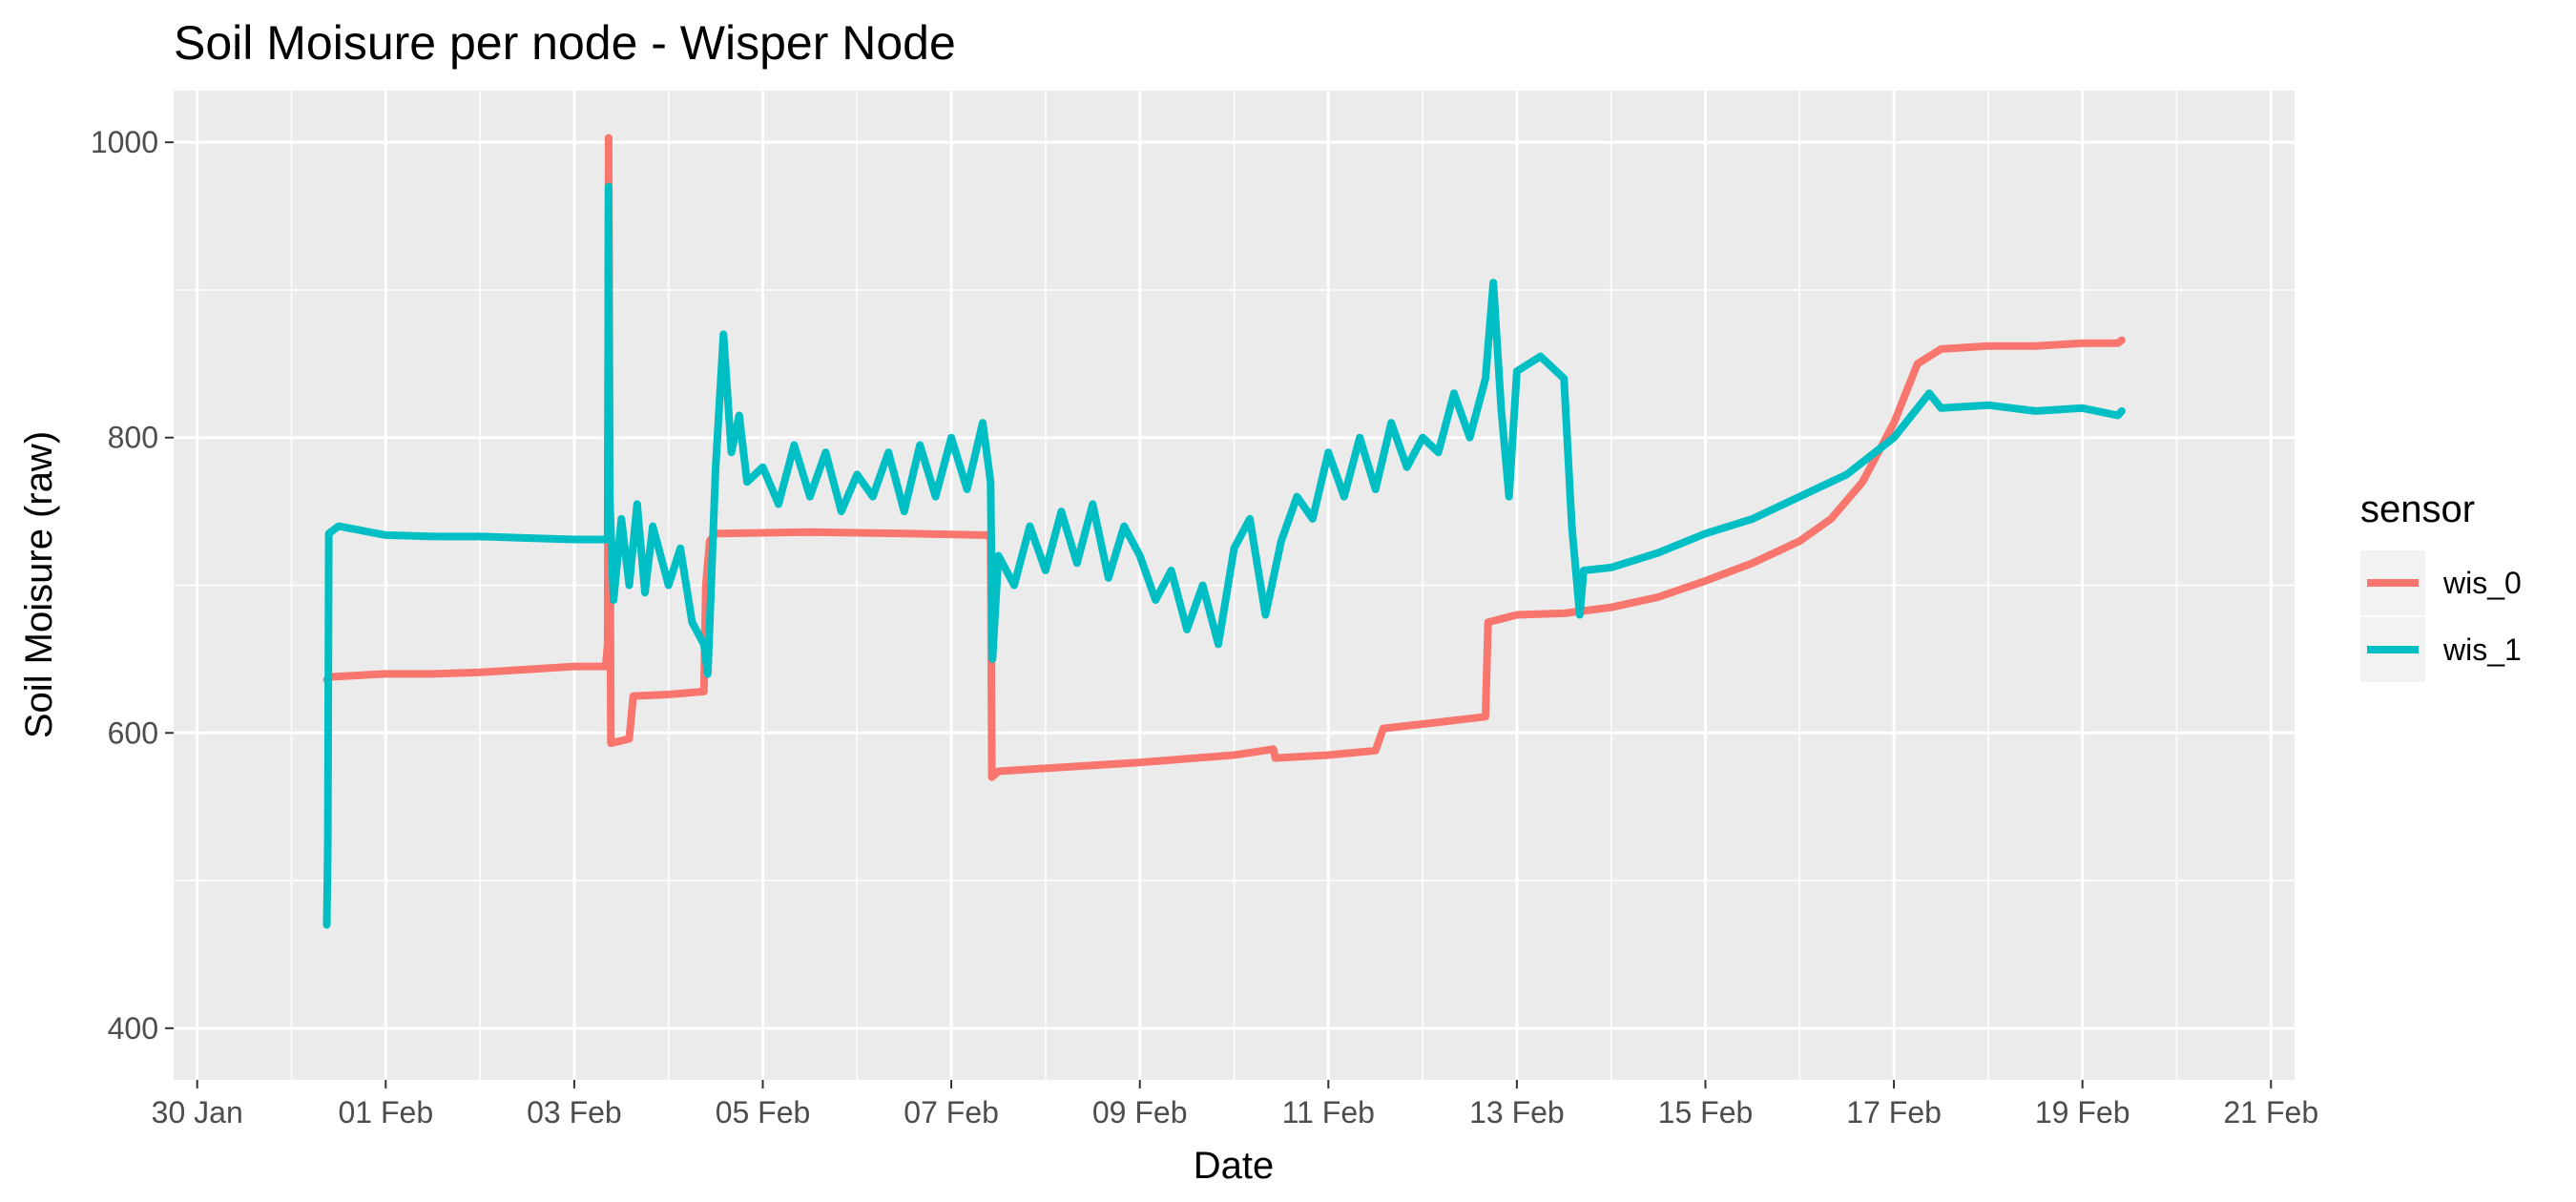  I want to click on y-tick-label: 1000, so click(124, 142).